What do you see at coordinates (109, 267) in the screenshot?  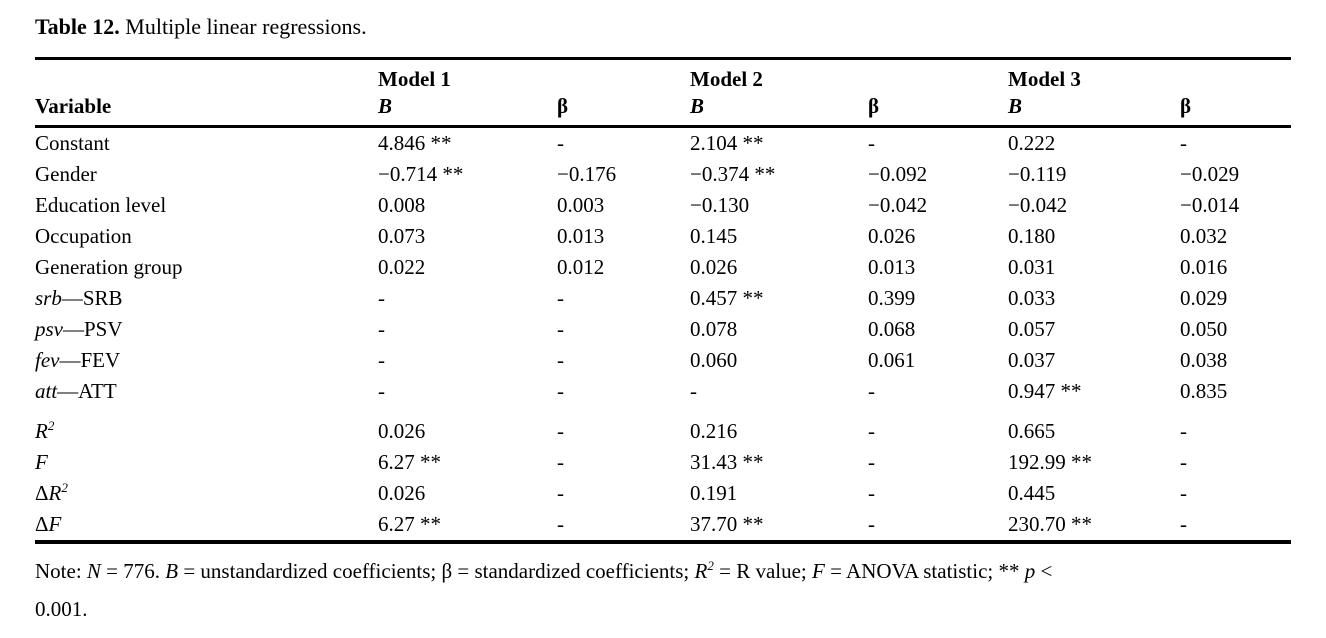 I see `row-label: Generation group` at bounding box center [109, 267].